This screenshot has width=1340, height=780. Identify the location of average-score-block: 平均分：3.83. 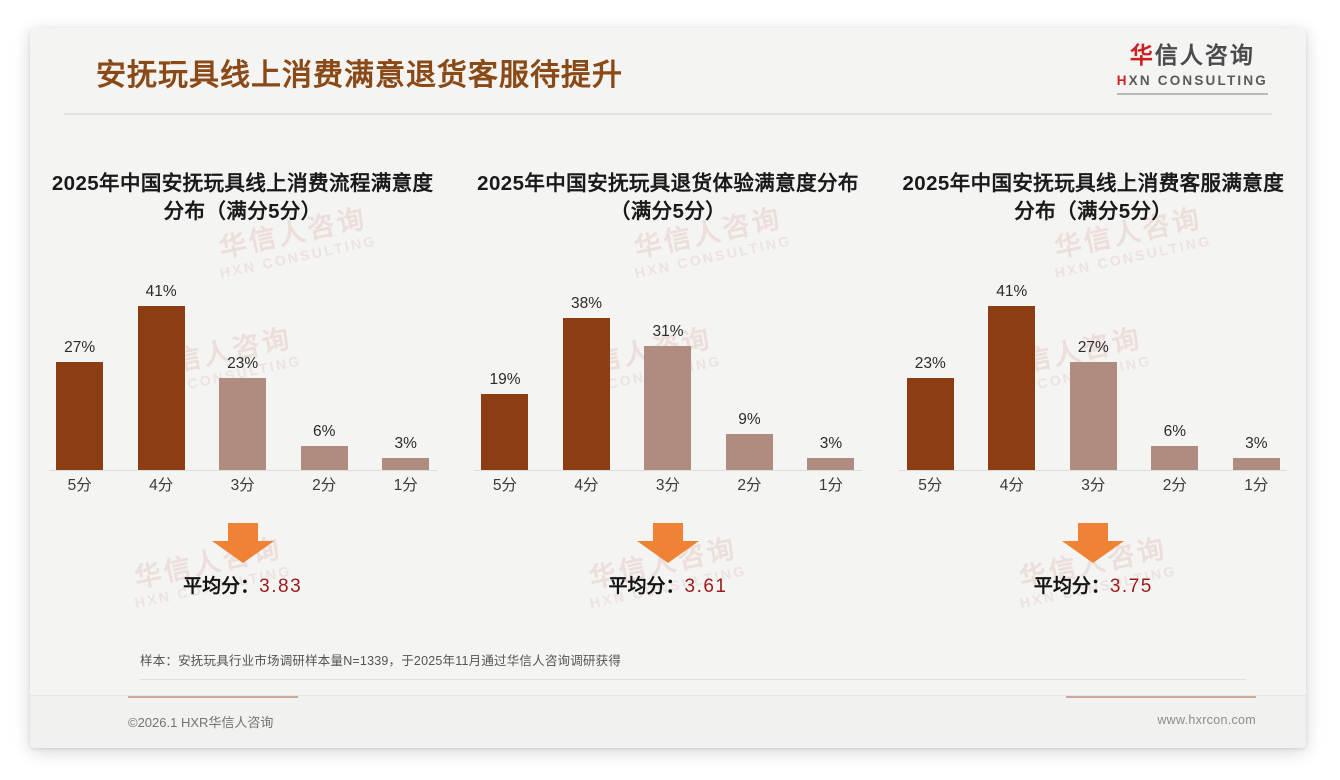
(243, 560).